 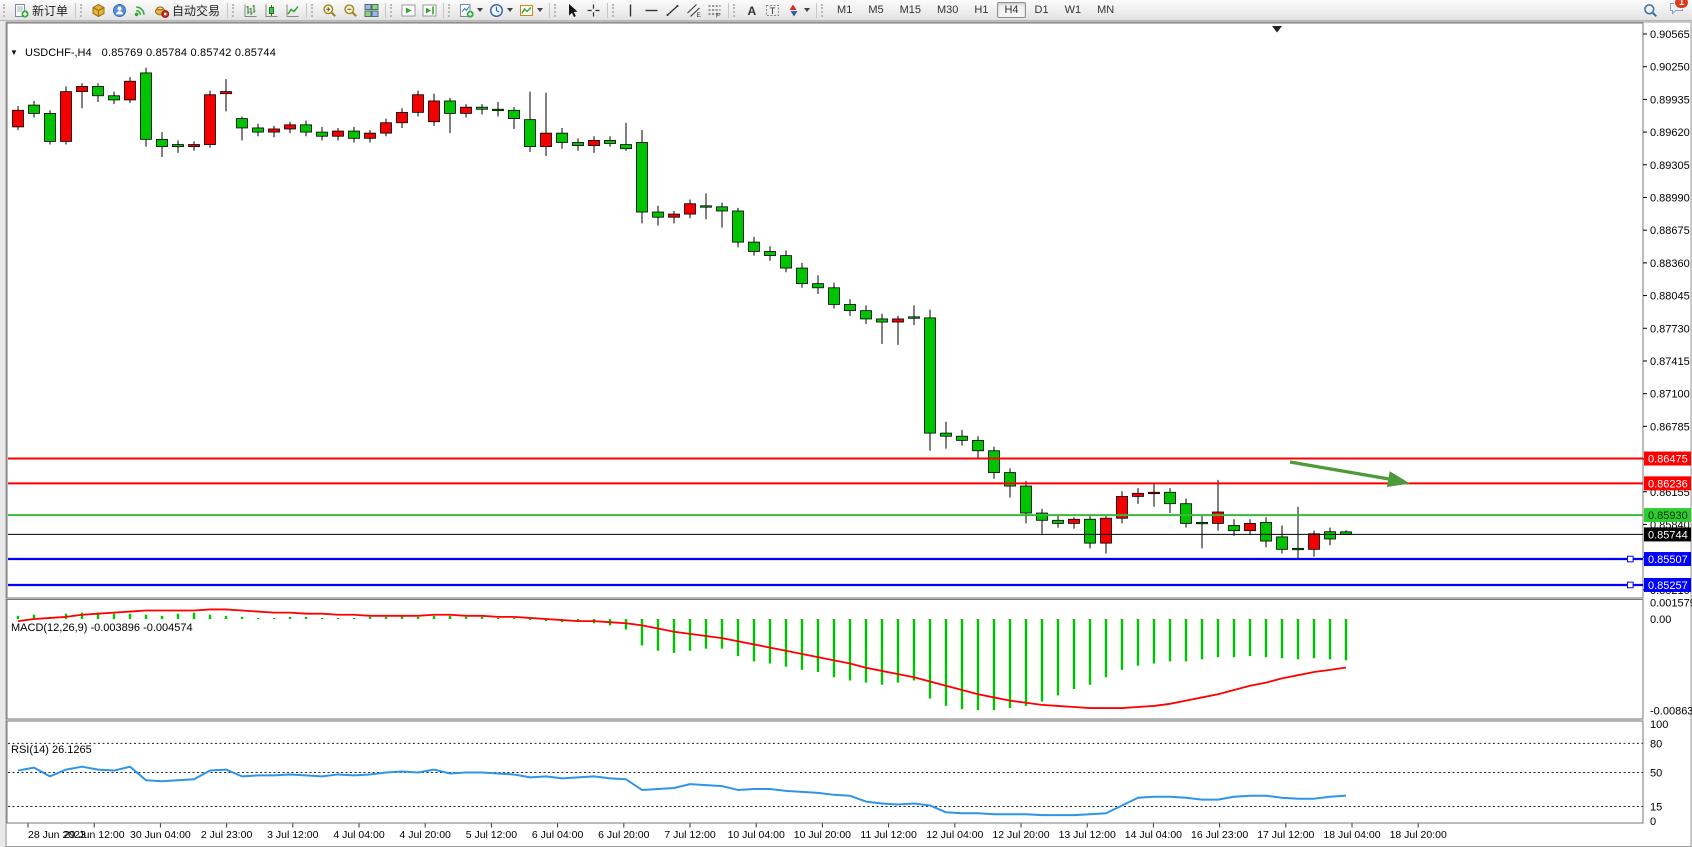 I want to click on new-order-label: 新订单, so click(x=50, y=10).